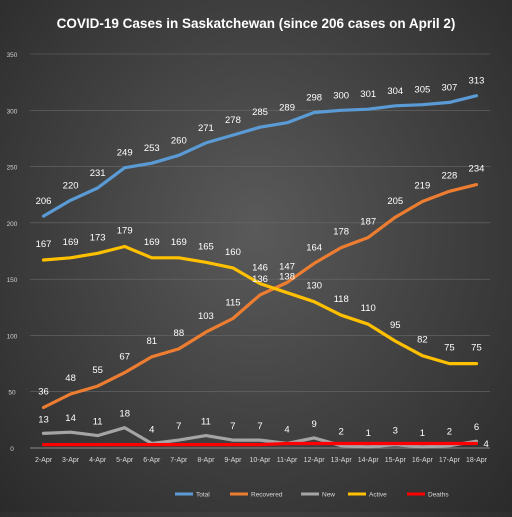  I want to click on x-tick-label: 2-Apr, so click(44, 460).